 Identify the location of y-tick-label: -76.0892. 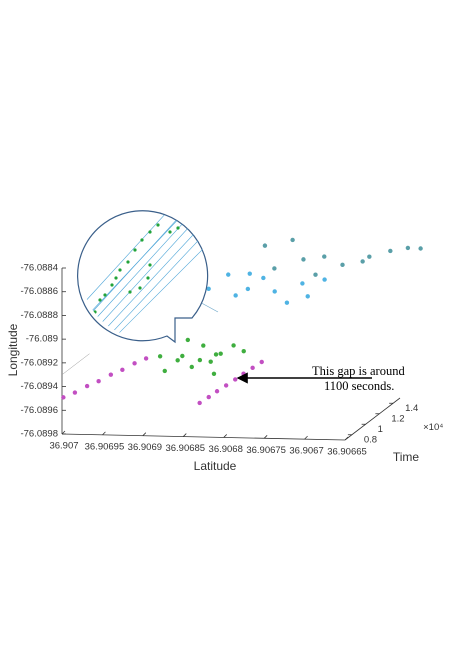
(39, 362).